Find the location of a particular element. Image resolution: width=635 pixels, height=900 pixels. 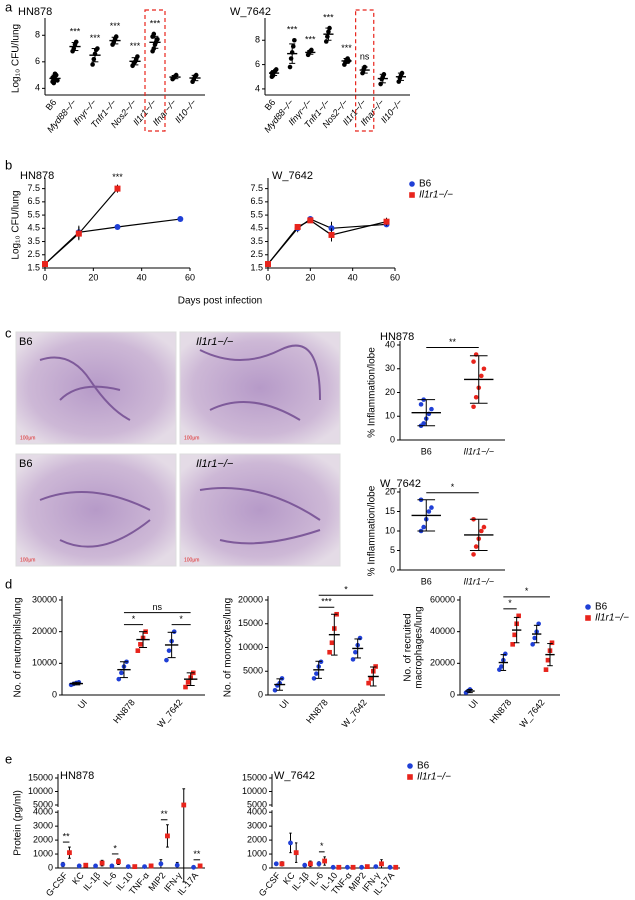

y-axis-label: Protein (pg/ml) is located at coordinates (18, 823).